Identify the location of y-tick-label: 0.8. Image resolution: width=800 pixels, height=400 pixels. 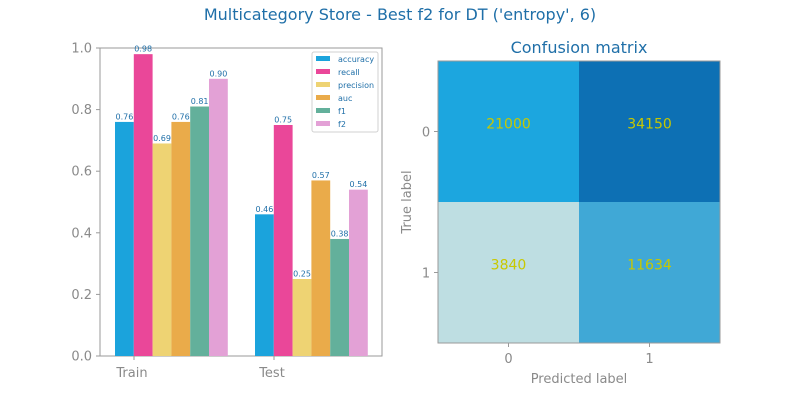
(81, 110).